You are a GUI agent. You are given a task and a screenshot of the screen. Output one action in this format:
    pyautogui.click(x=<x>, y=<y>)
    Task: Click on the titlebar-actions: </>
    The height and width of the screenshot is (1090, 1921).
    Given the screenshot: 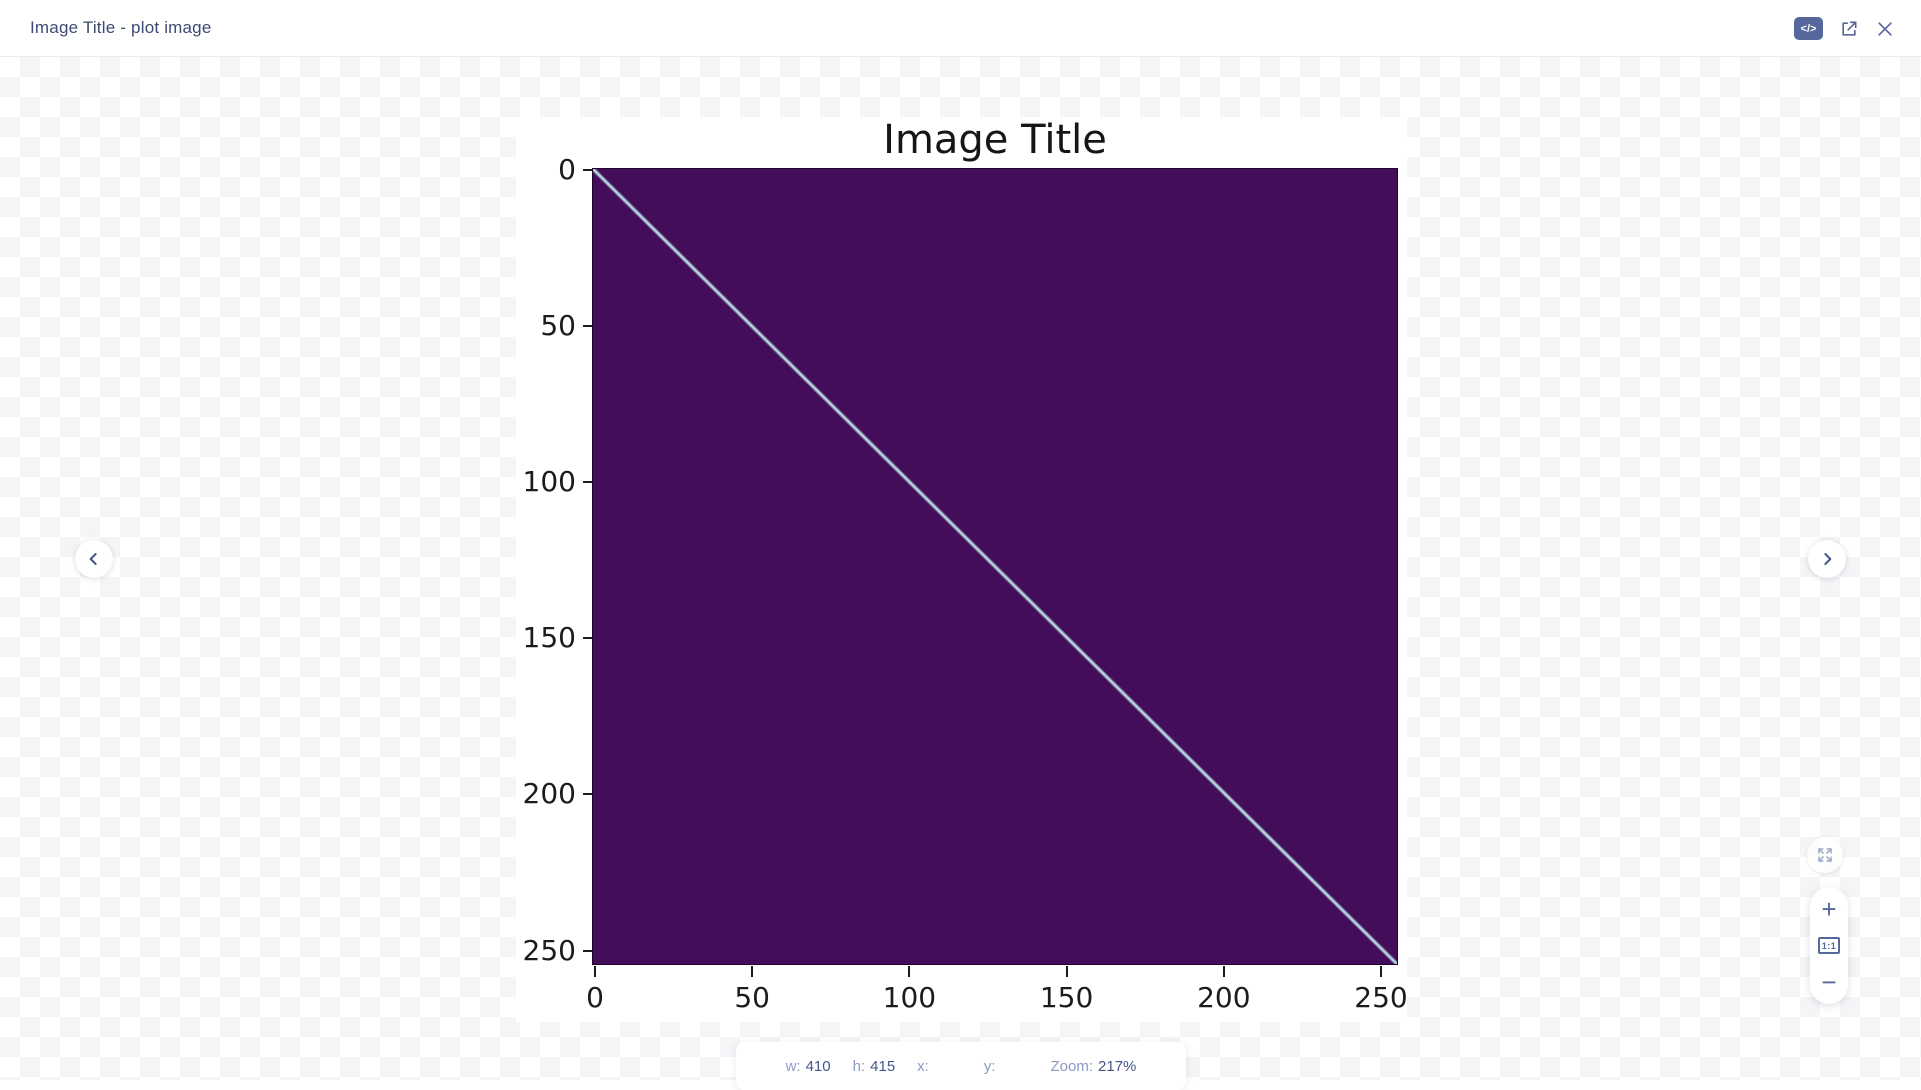 What is the action you would take?
    pyautogui.click(x=1844, y=28)
    